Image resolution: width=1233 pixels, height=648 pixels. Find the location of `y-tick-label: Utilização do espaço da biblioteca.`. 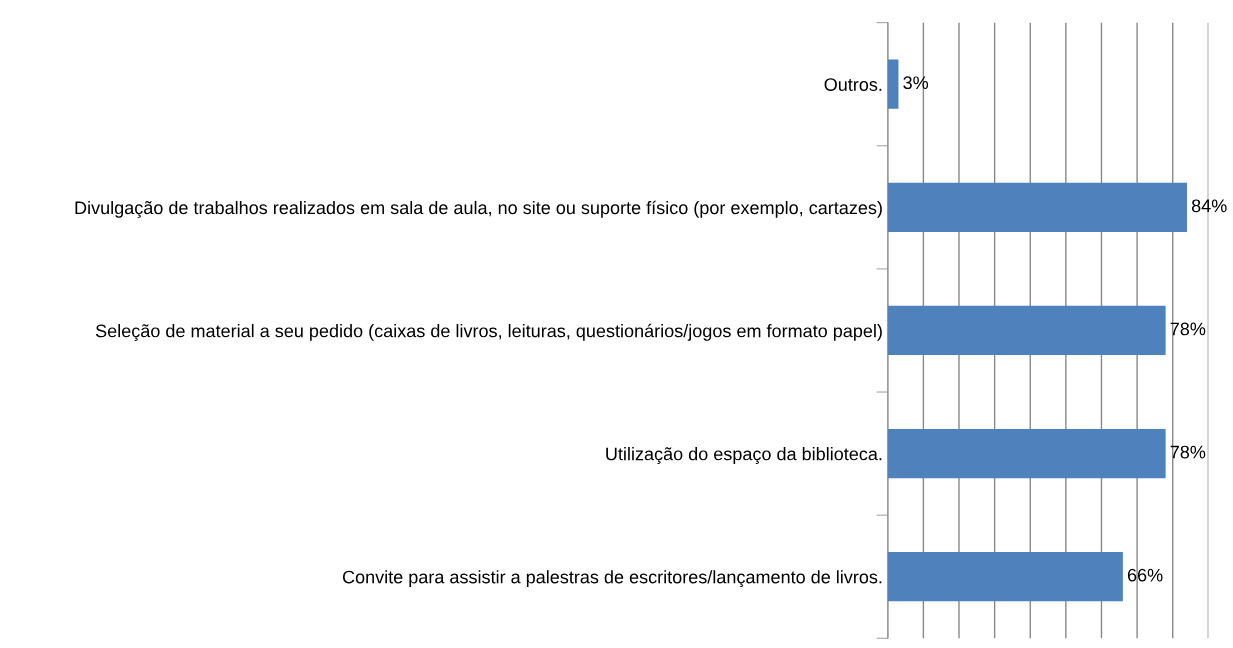

y-tick-label: Utilização do espaço da biblioteca. is located at coordinates (744, 455).